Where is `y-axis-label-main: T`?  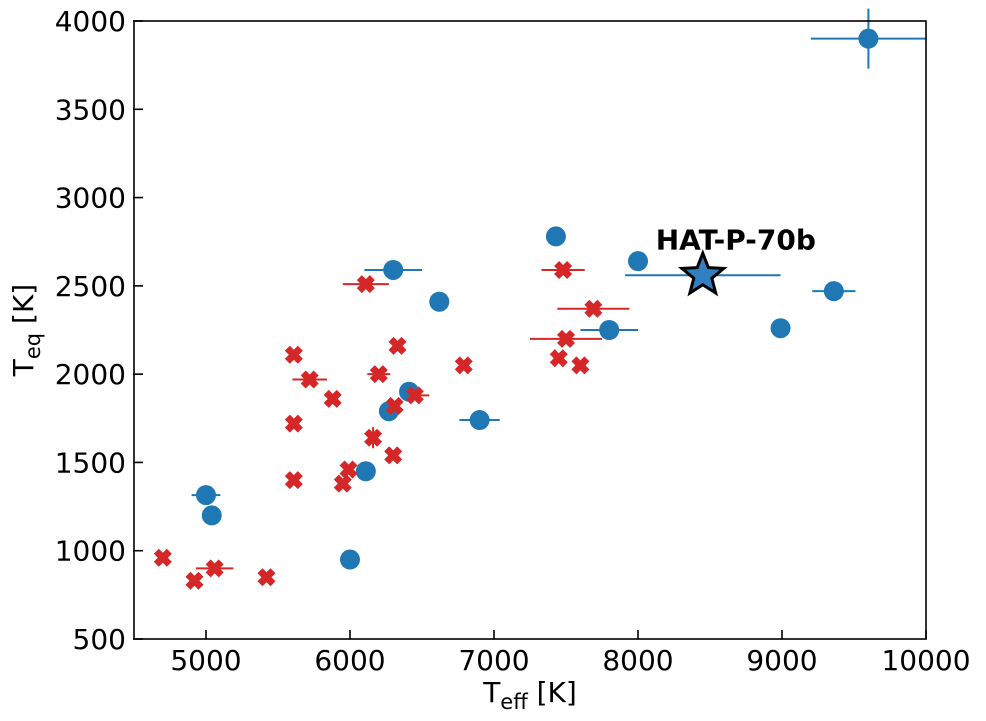 y-axis-label-main: T is located at coordinates (23, 367).